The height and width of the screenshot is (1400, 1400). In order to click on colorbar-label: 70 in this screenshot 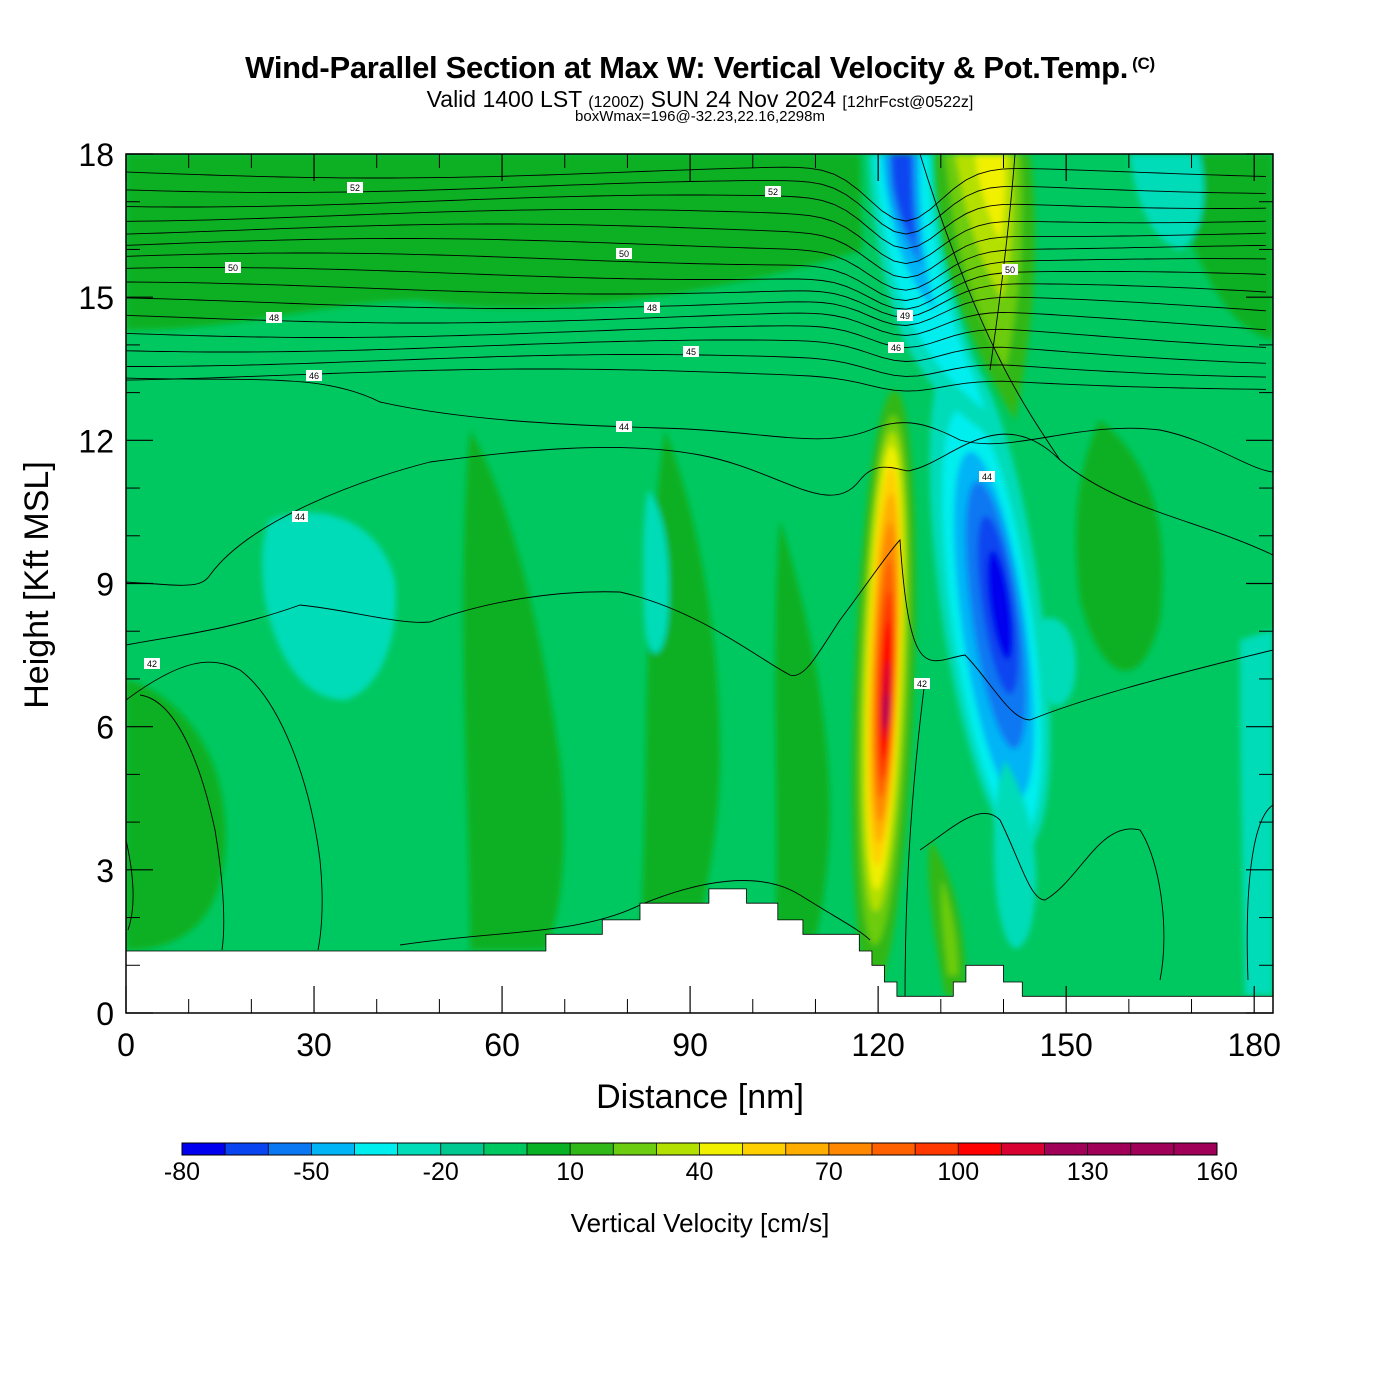, I will do `click(829, 1172)`.